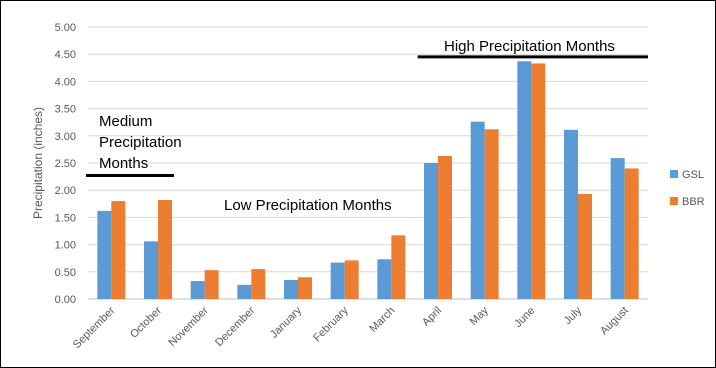 Image resolution: width=716 pixels, height=368 pixels. I want to click on bar-bbr-february, so click(351, 279).